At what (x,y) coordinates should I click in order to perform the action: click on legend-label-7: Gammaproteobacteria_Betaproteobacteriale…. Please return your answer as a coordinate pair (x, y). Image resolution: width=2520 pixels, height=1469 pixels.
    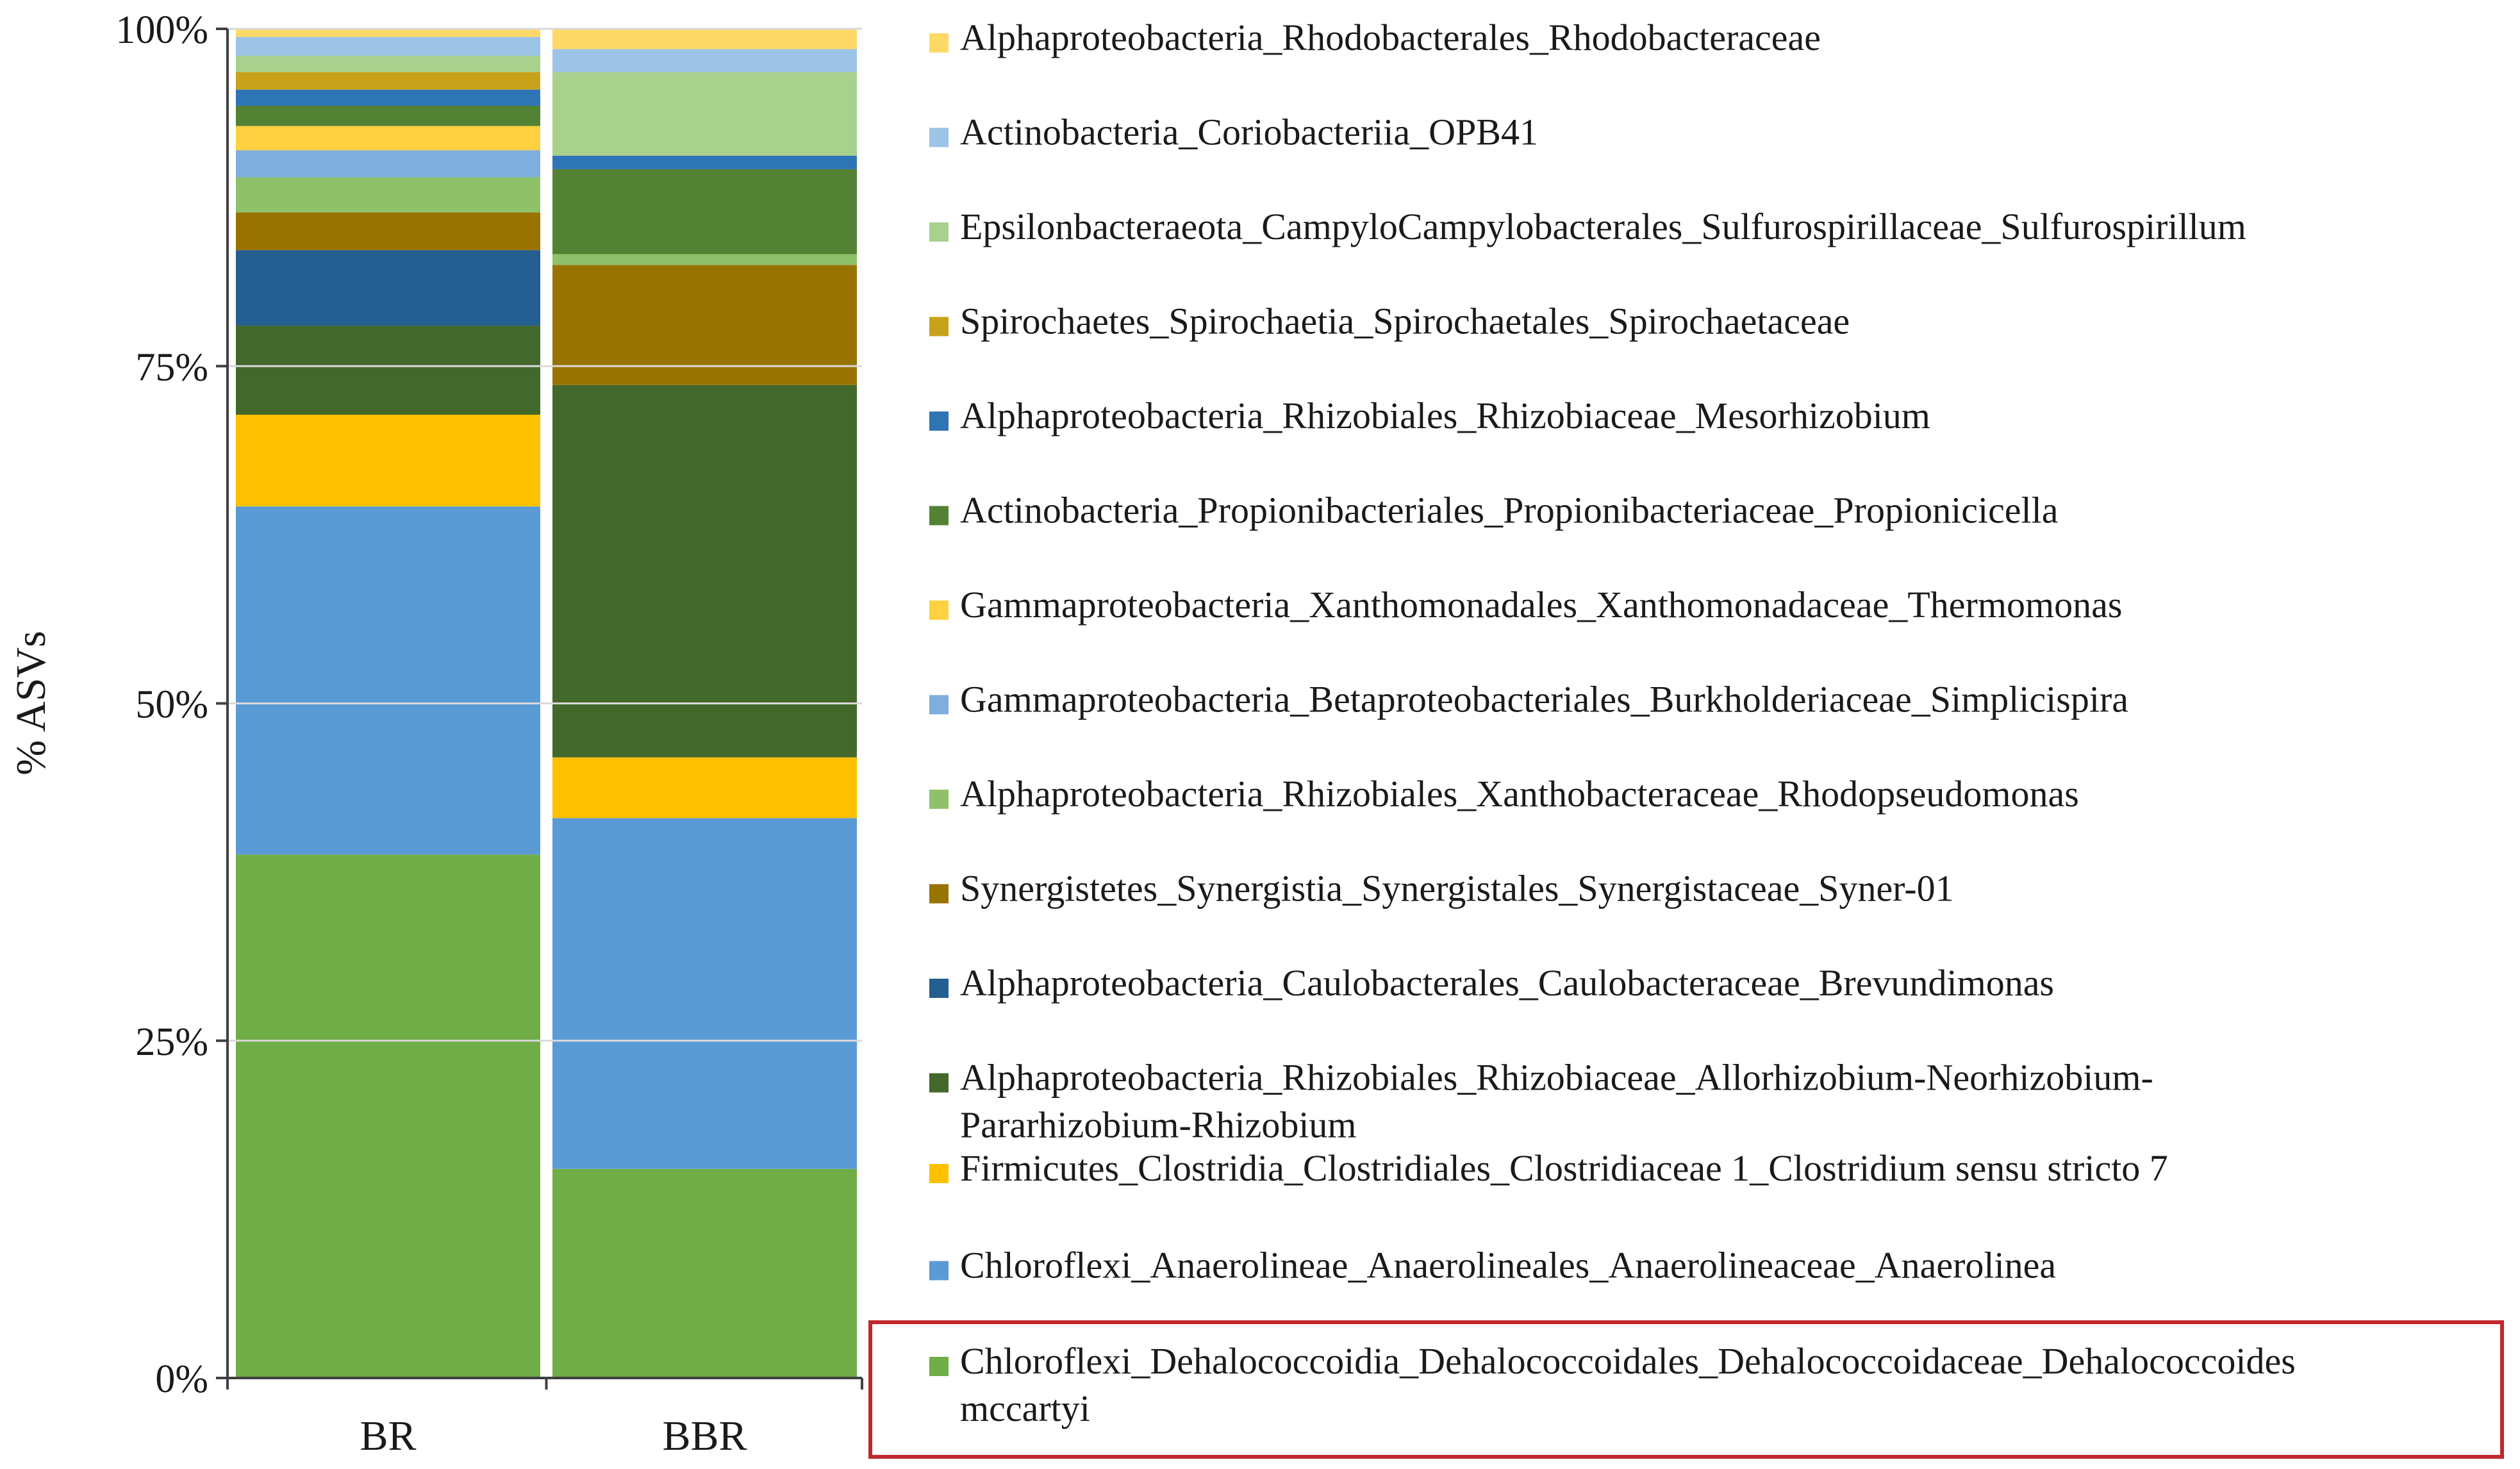
    Looking at the image, I should click on (1544, 699).